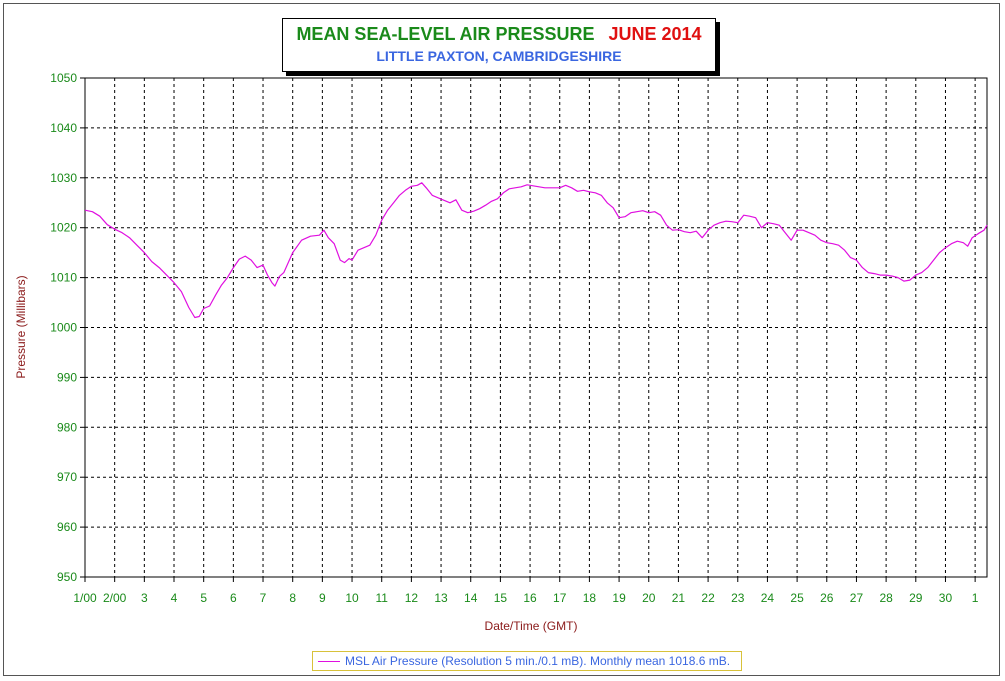  I want to click on chart-title: MEAN SEA-LEVEL AIR PRESSURE JUNE 2014, so click(499, 34).